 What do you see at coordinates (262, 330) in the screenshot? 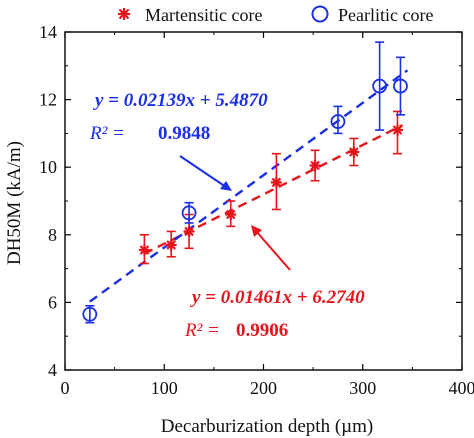
I see `r2-value-martensitic: 0.9906` at bounding box center [262, 330].